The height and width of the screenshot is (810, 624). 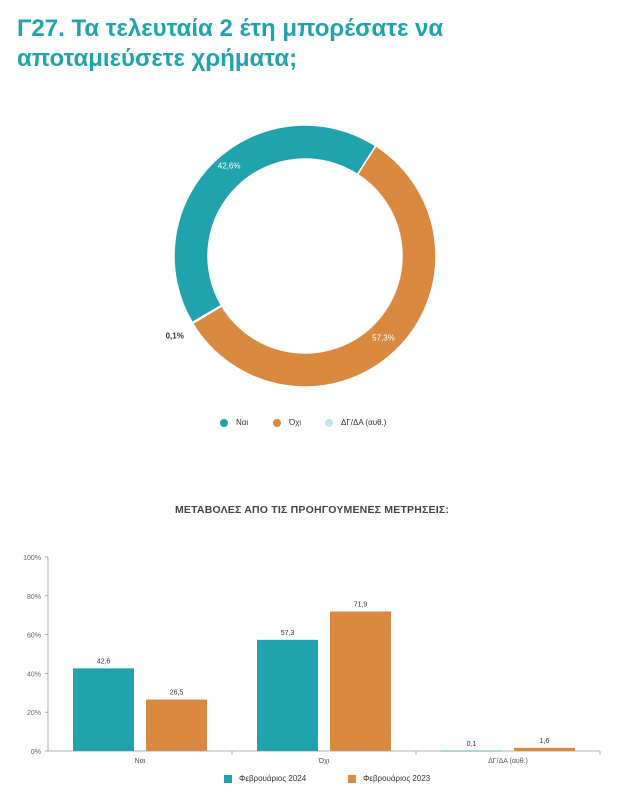 What do you see at coordinates (472, 744) in the screenshot?
I see `bar-value-label: 0,1` at bounding box center [472, 744].